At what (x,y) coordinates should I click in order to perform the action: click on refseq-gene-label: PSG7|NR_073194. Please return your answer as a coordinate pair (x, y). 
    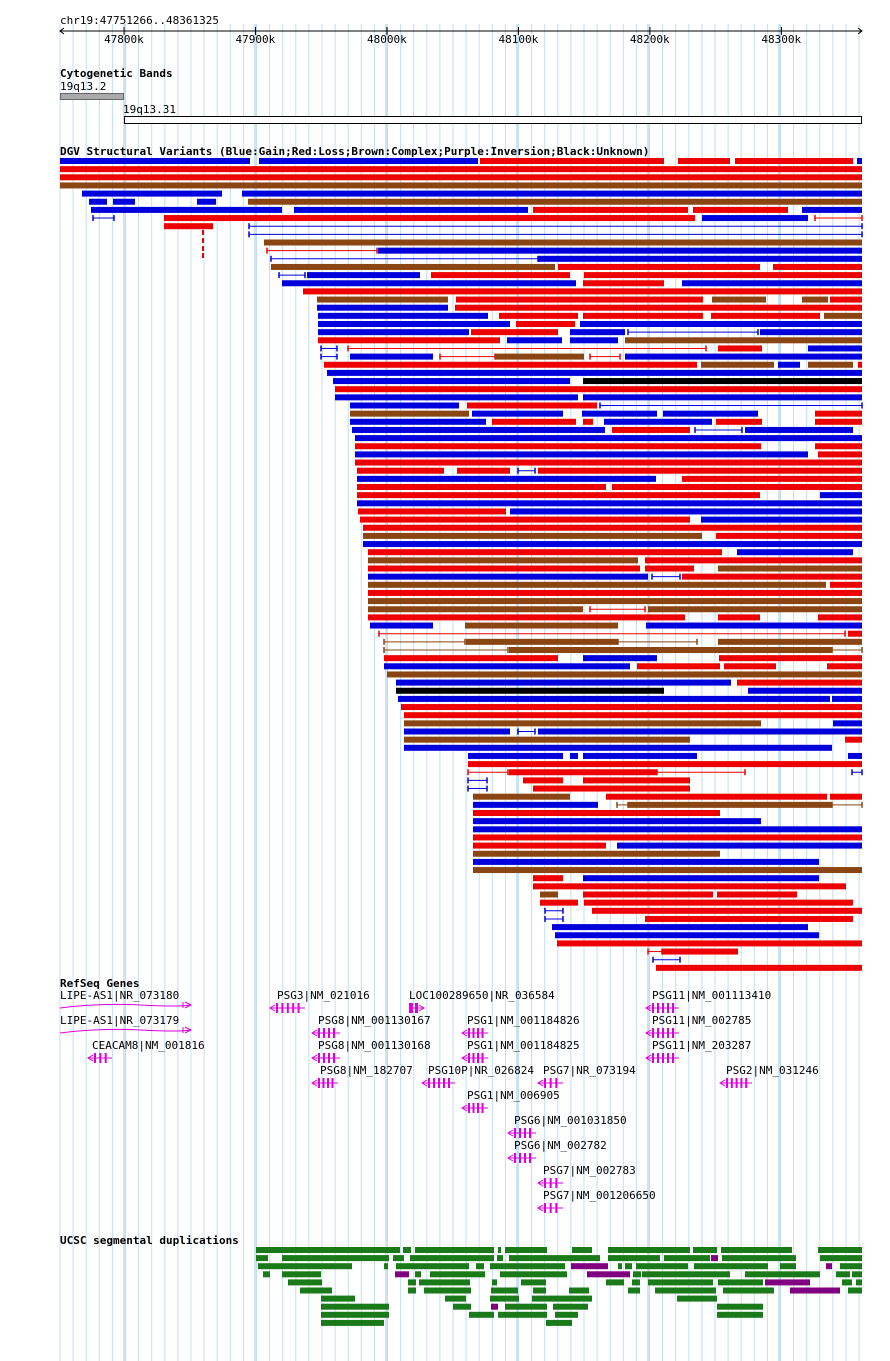
    Looking at the image, I should click on (589, 1070).